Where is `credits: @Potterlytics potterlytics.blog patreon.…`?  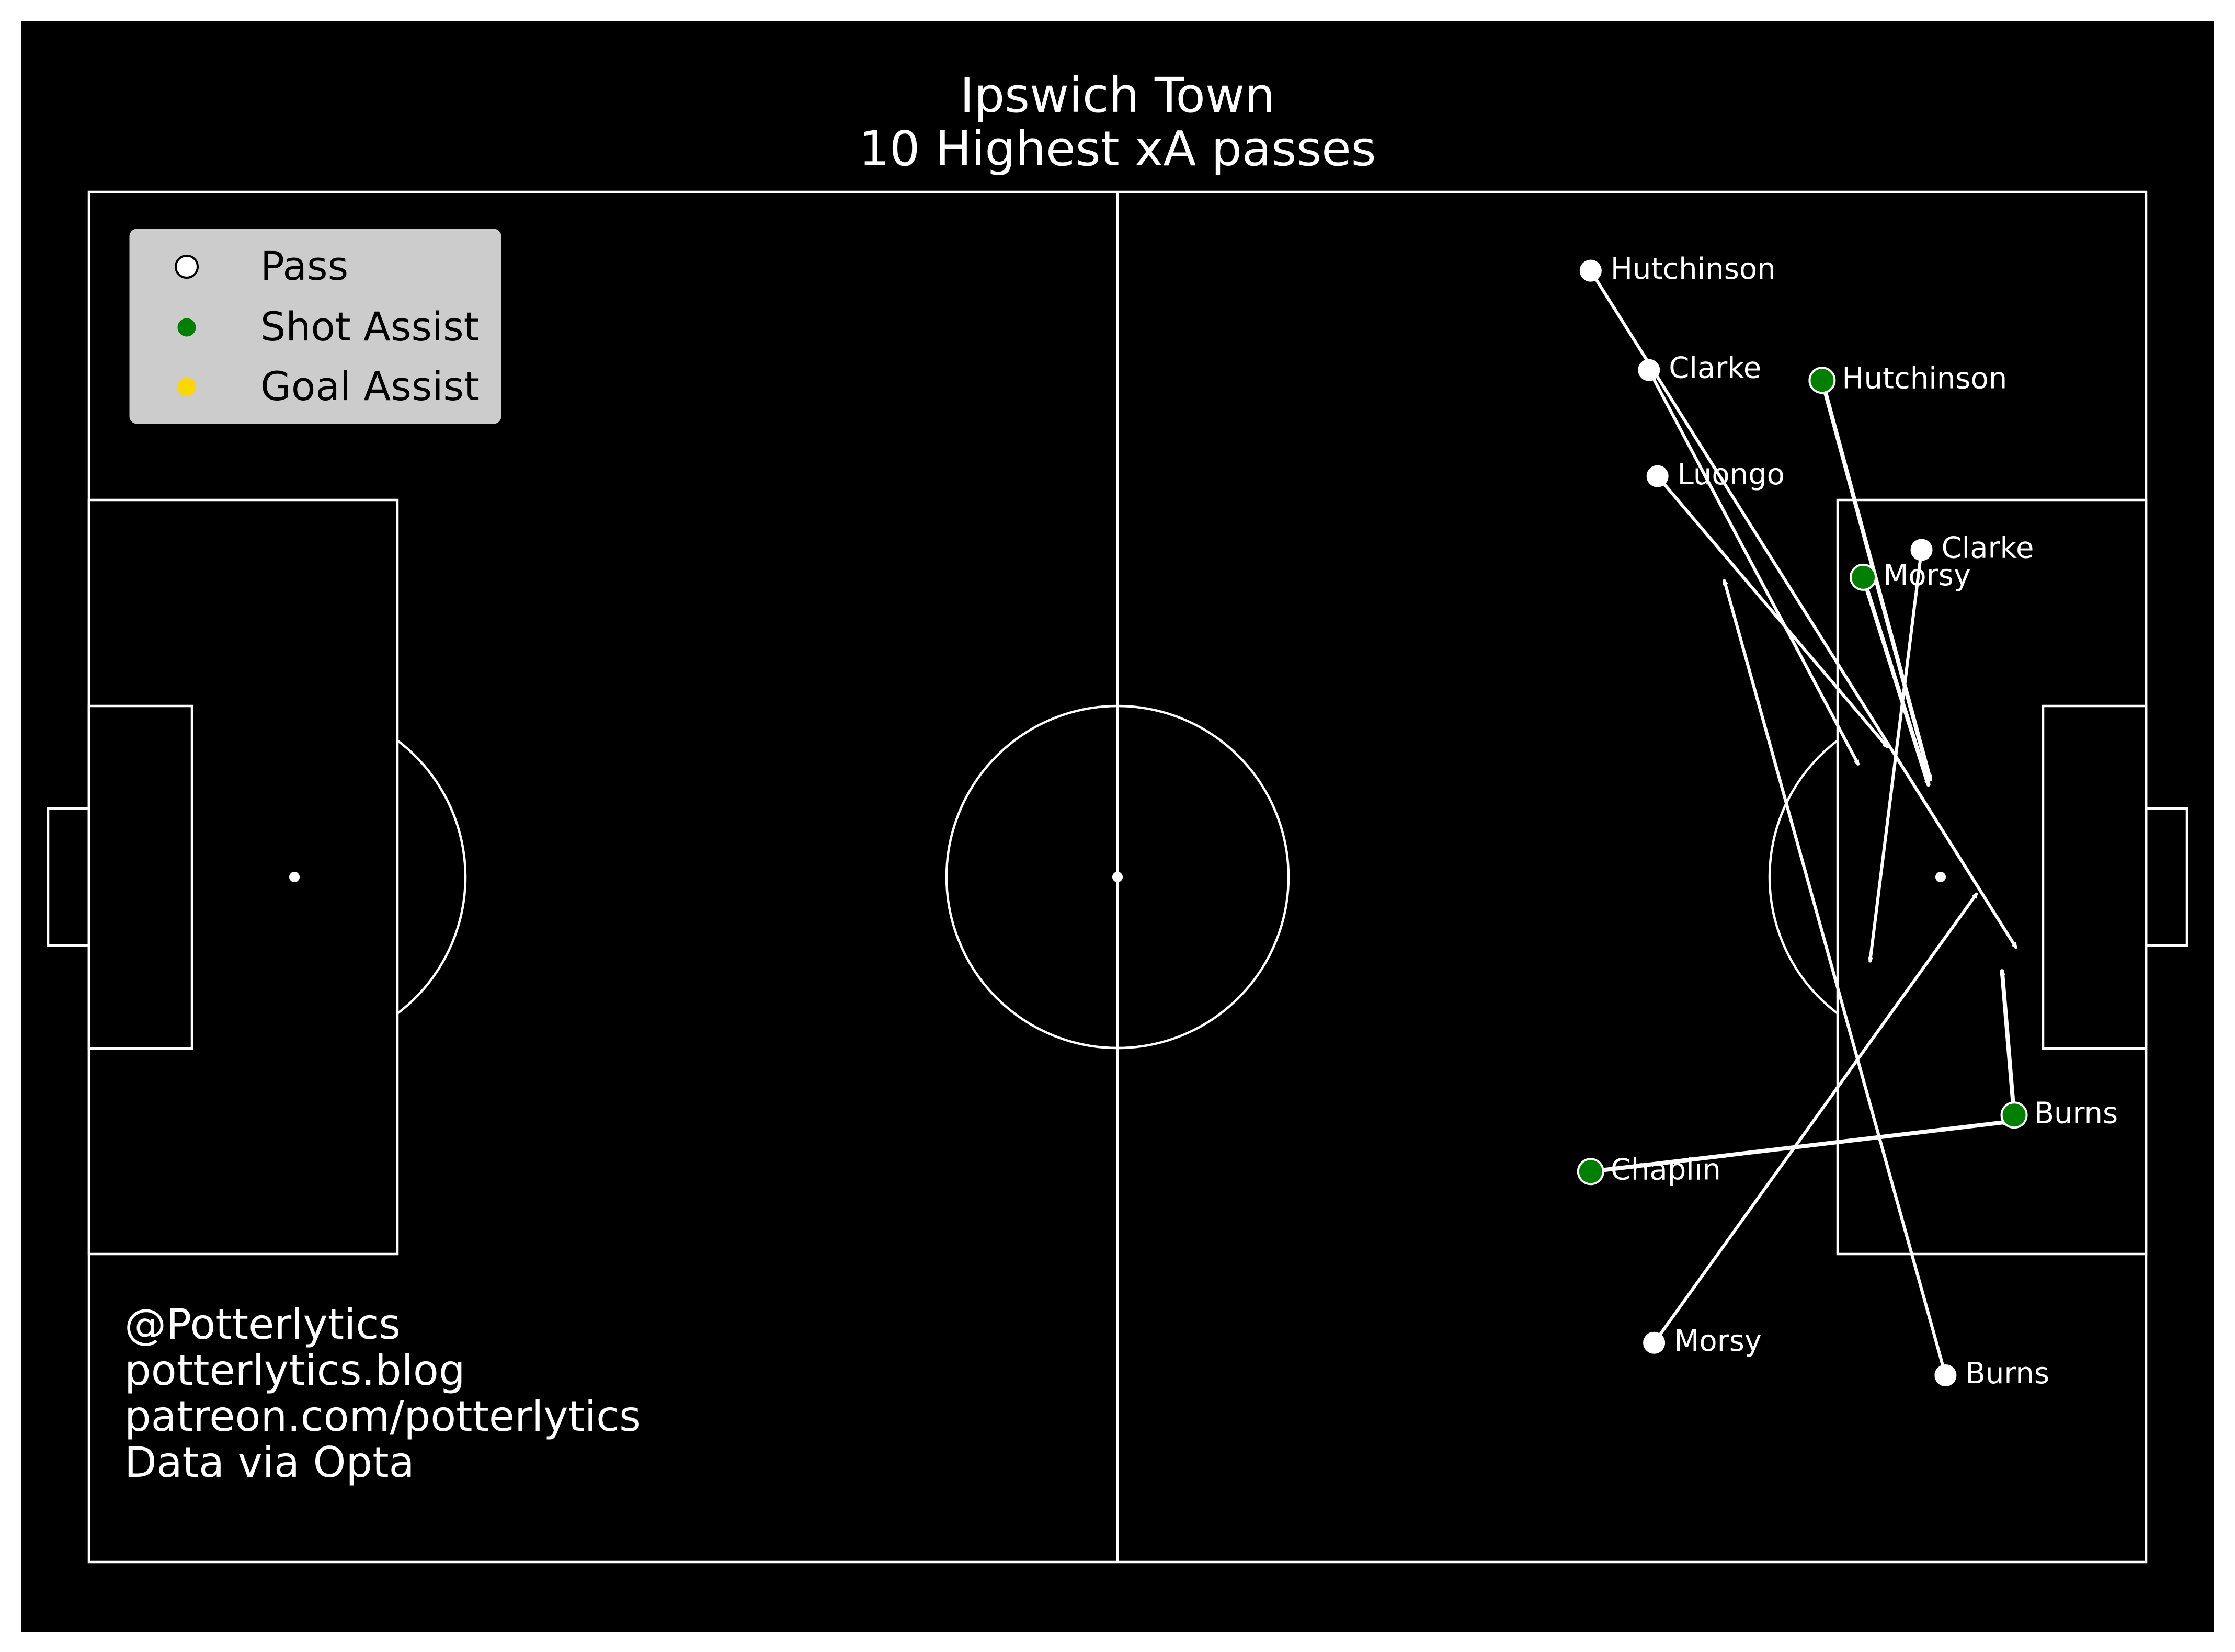 credits: @Potterlytics potterlytics.blog patreon.… is located at coordinates (383, 1393).